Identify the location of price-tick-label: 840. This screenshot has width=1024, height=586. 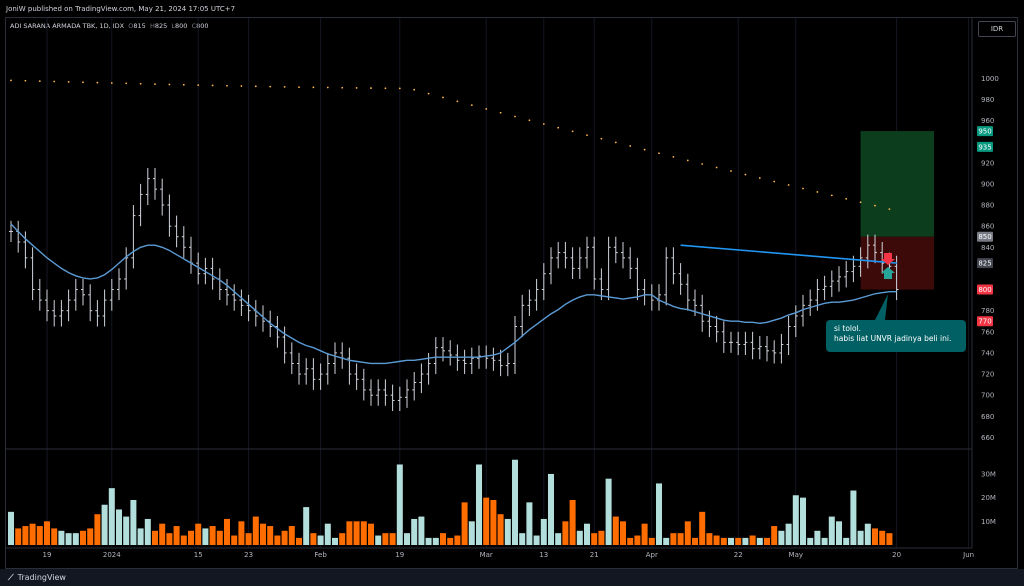
(987, 248).